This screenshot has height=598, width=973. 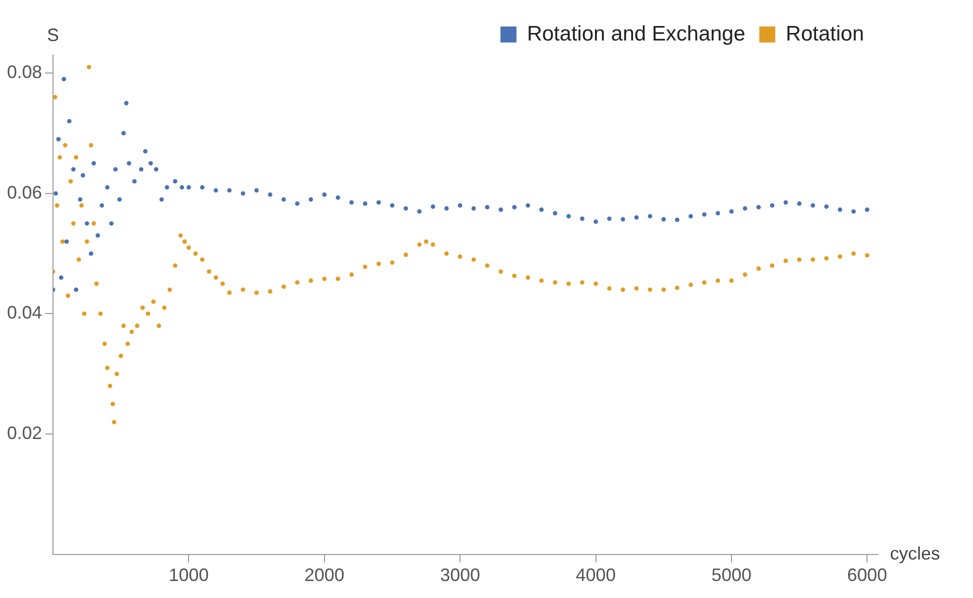 I want to click on y-axis-title: S, so click(x=53, y=34).